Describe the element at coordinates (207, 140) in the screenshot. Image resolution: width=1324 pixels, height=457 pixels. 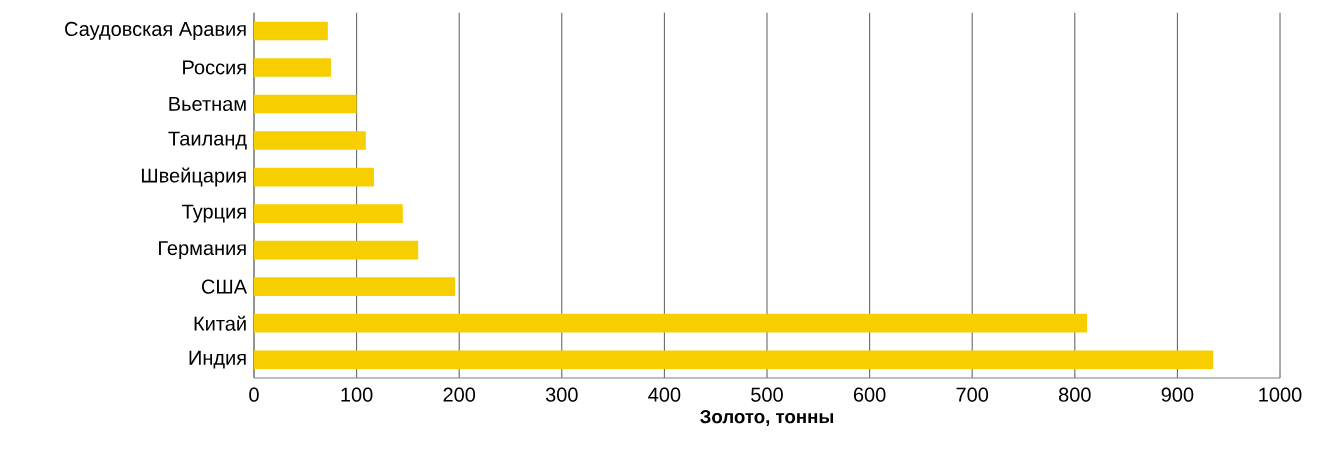
I see `y-tick-label: Таиланд` at that location.